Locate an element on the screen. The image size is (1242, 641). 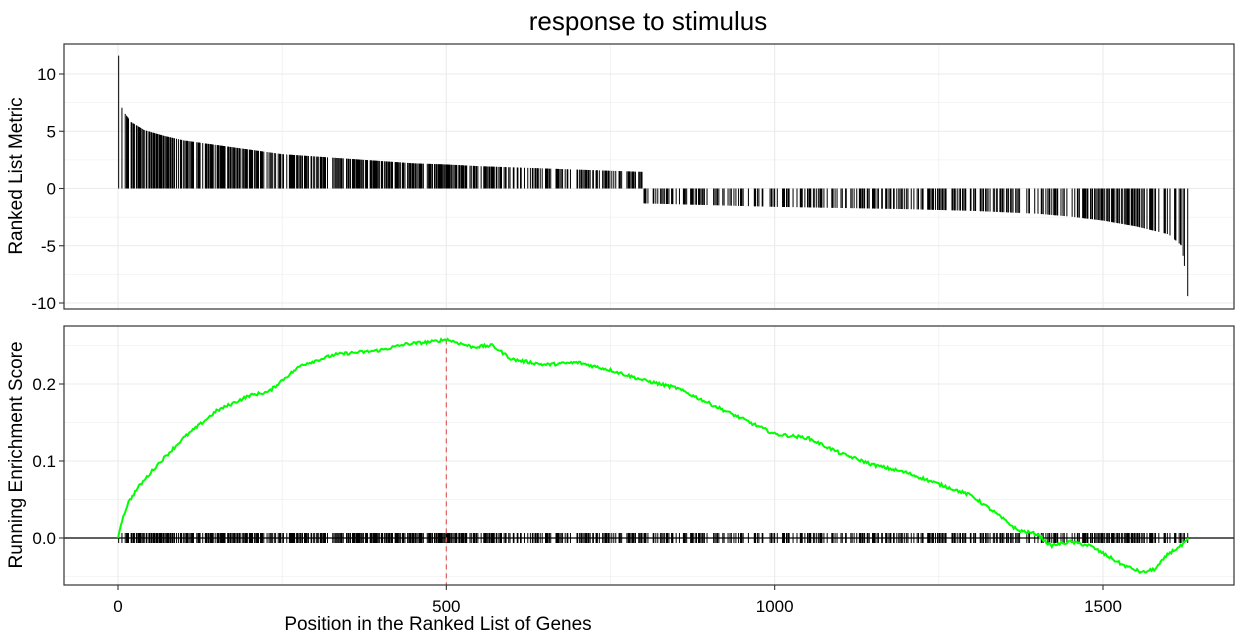
x-axis-ticks: 0 500 1000 1500 is located at coordinates (617, 600).